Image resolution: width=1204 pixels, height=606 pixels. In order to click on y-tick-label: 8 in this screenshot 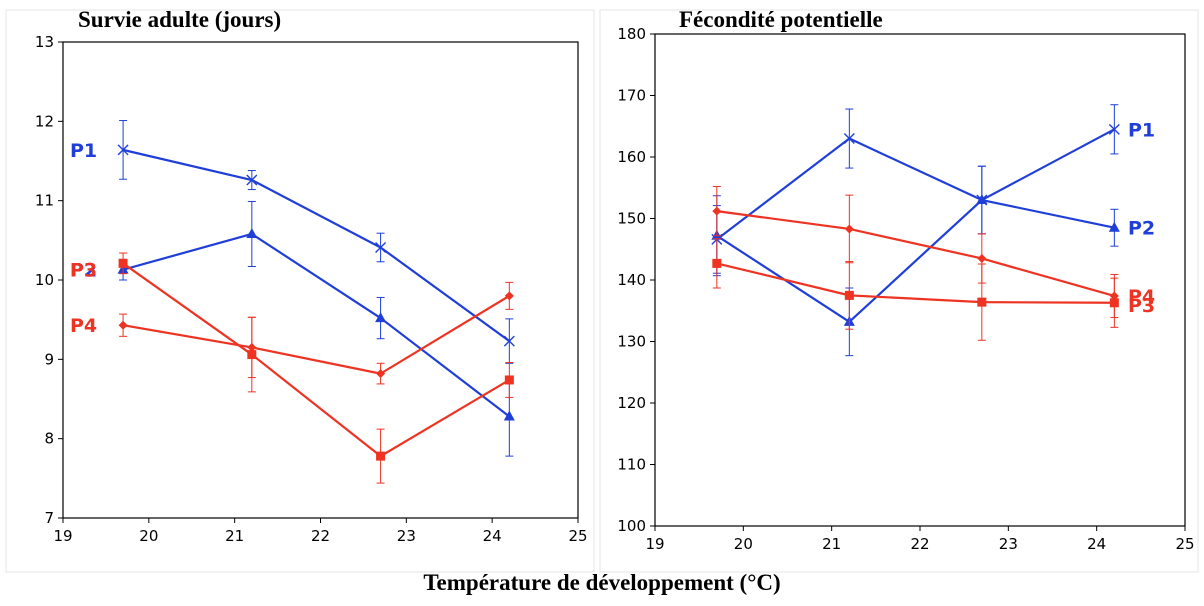, I will do `click(49, 439)`.